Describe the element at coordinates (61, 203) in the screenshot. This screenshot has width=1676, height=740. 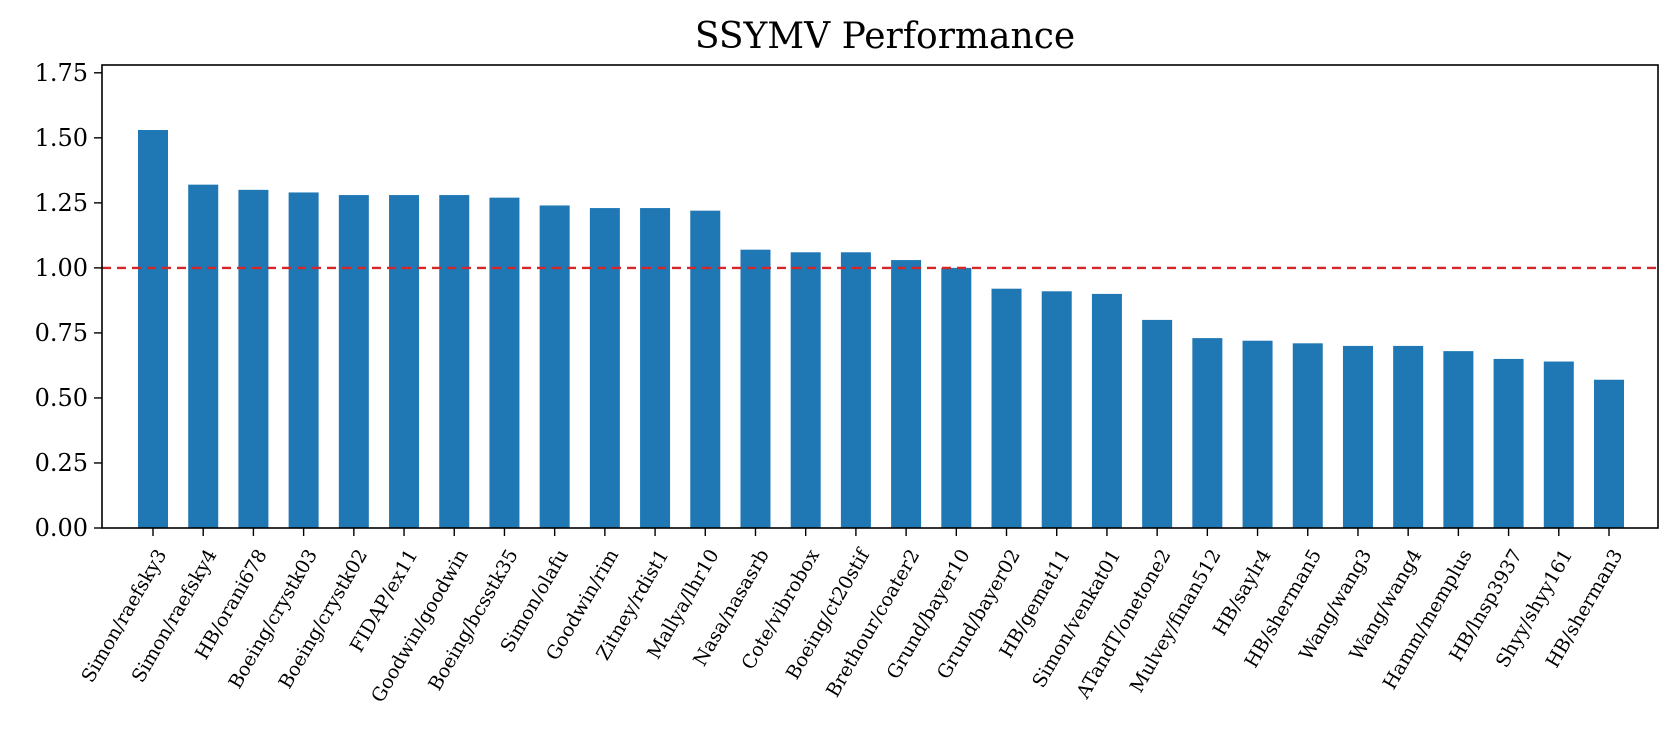
I see `y-tick-label: 1.25` at that location.